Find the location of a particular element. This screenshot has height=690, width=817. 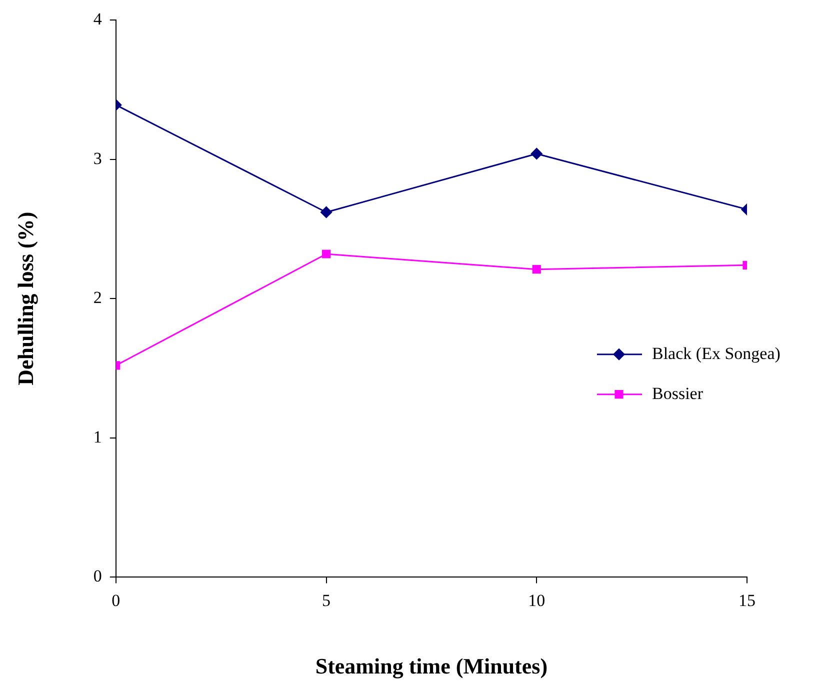

x-tick-label: 0 is located at coordinates (116, 600).